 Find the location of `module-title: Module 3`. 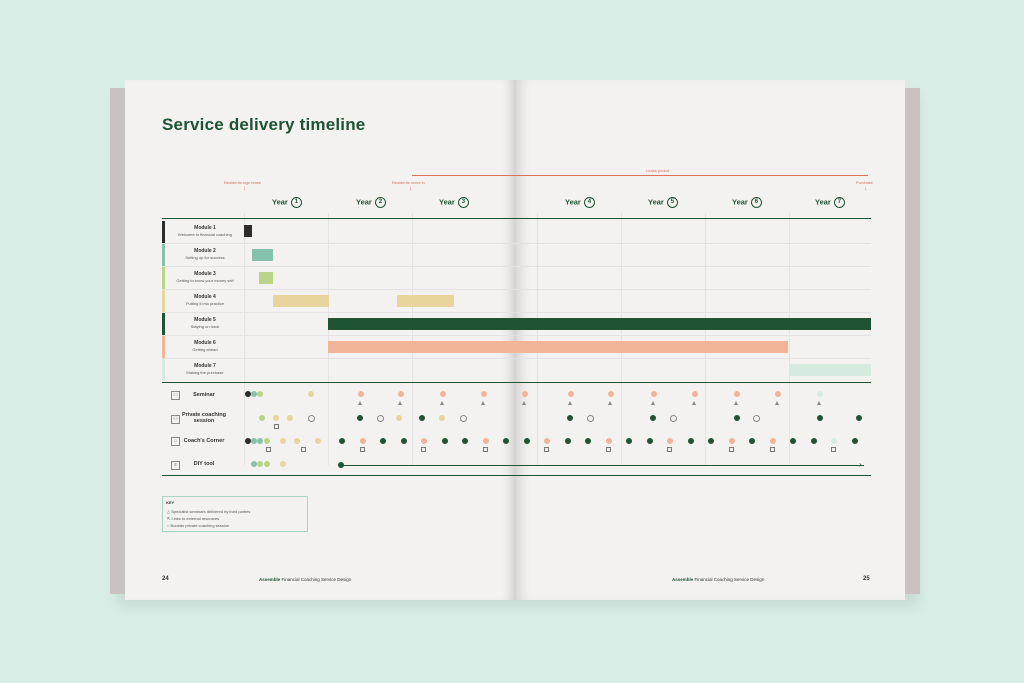

module-title: Module 3 is located at coordinates (205, 274).